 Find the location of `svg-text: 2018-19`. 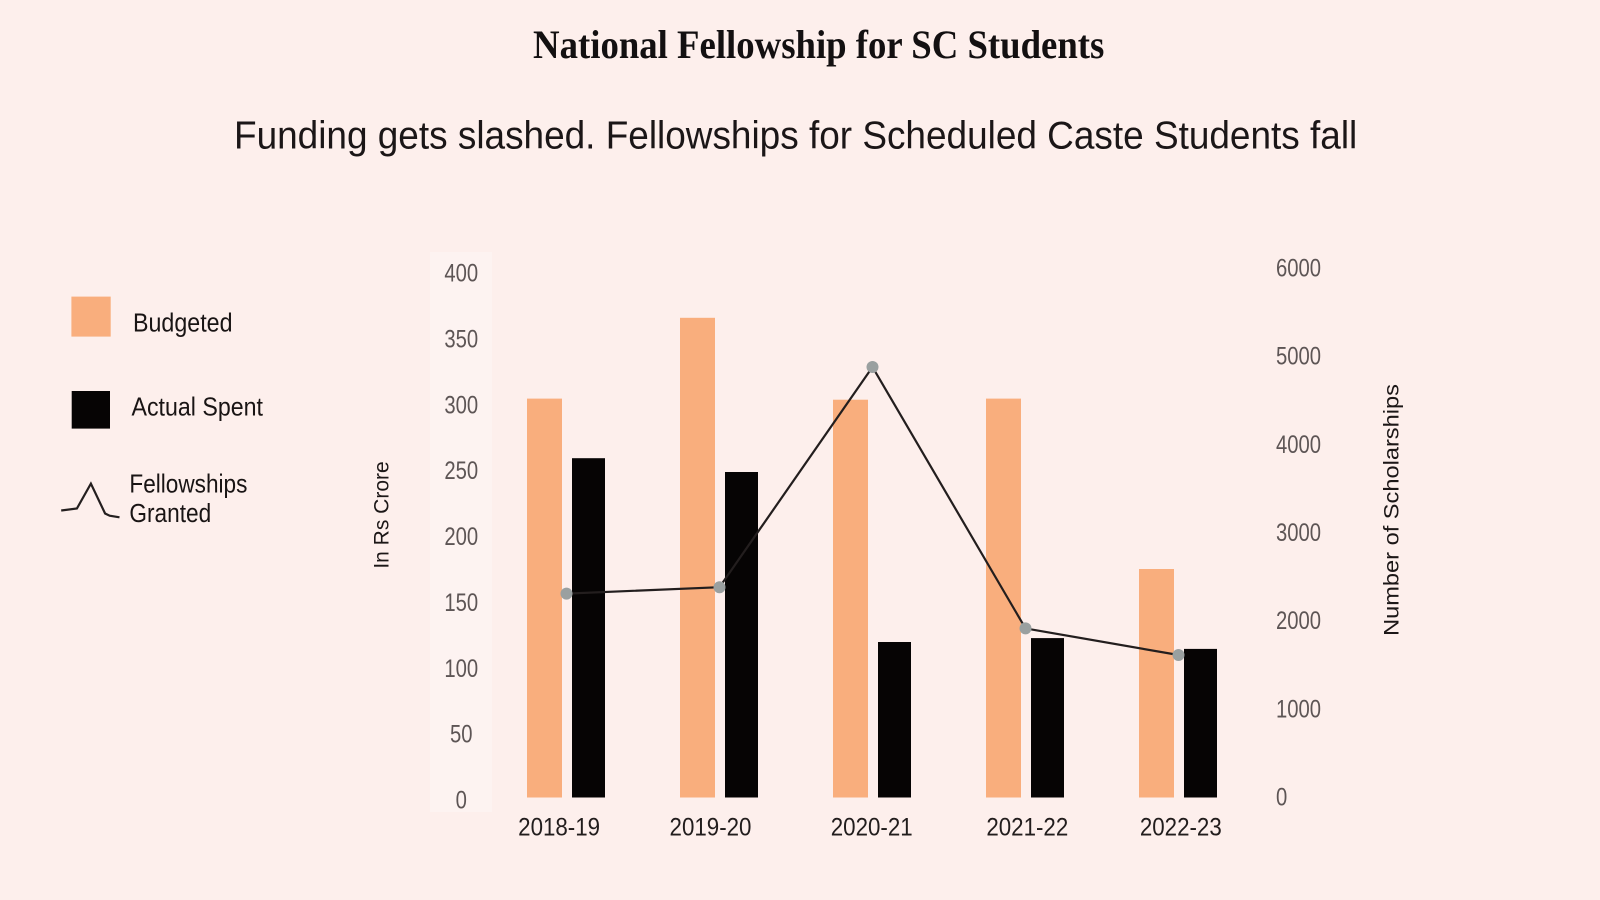

svg-text: 2018-19 is located at coordinates (559, 827).